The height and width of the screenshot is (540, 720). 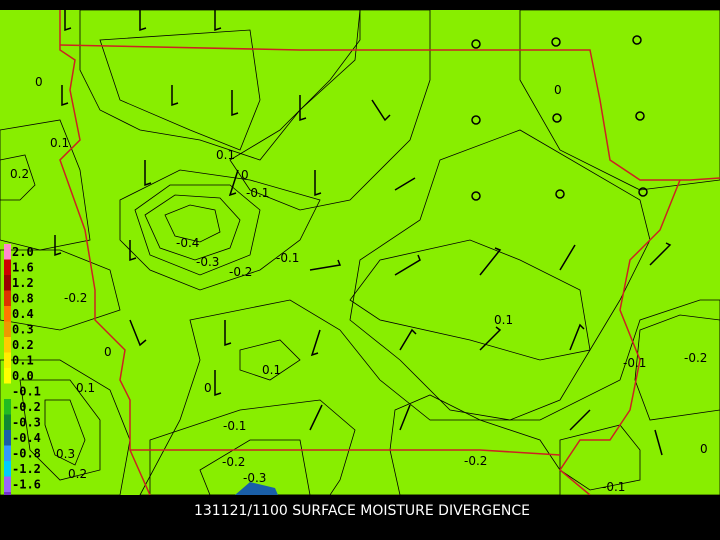 I want to click on contour-label: 0.3, so click(x=65, y=454).